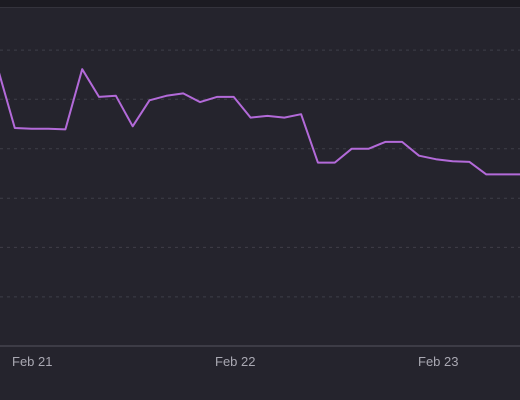 The width and height of the screenshot is (520, 400). Describe the element at coordinates (32, 361) in the screenshot. I see `x-tick-label-feb-21: Feb 21` at that location.